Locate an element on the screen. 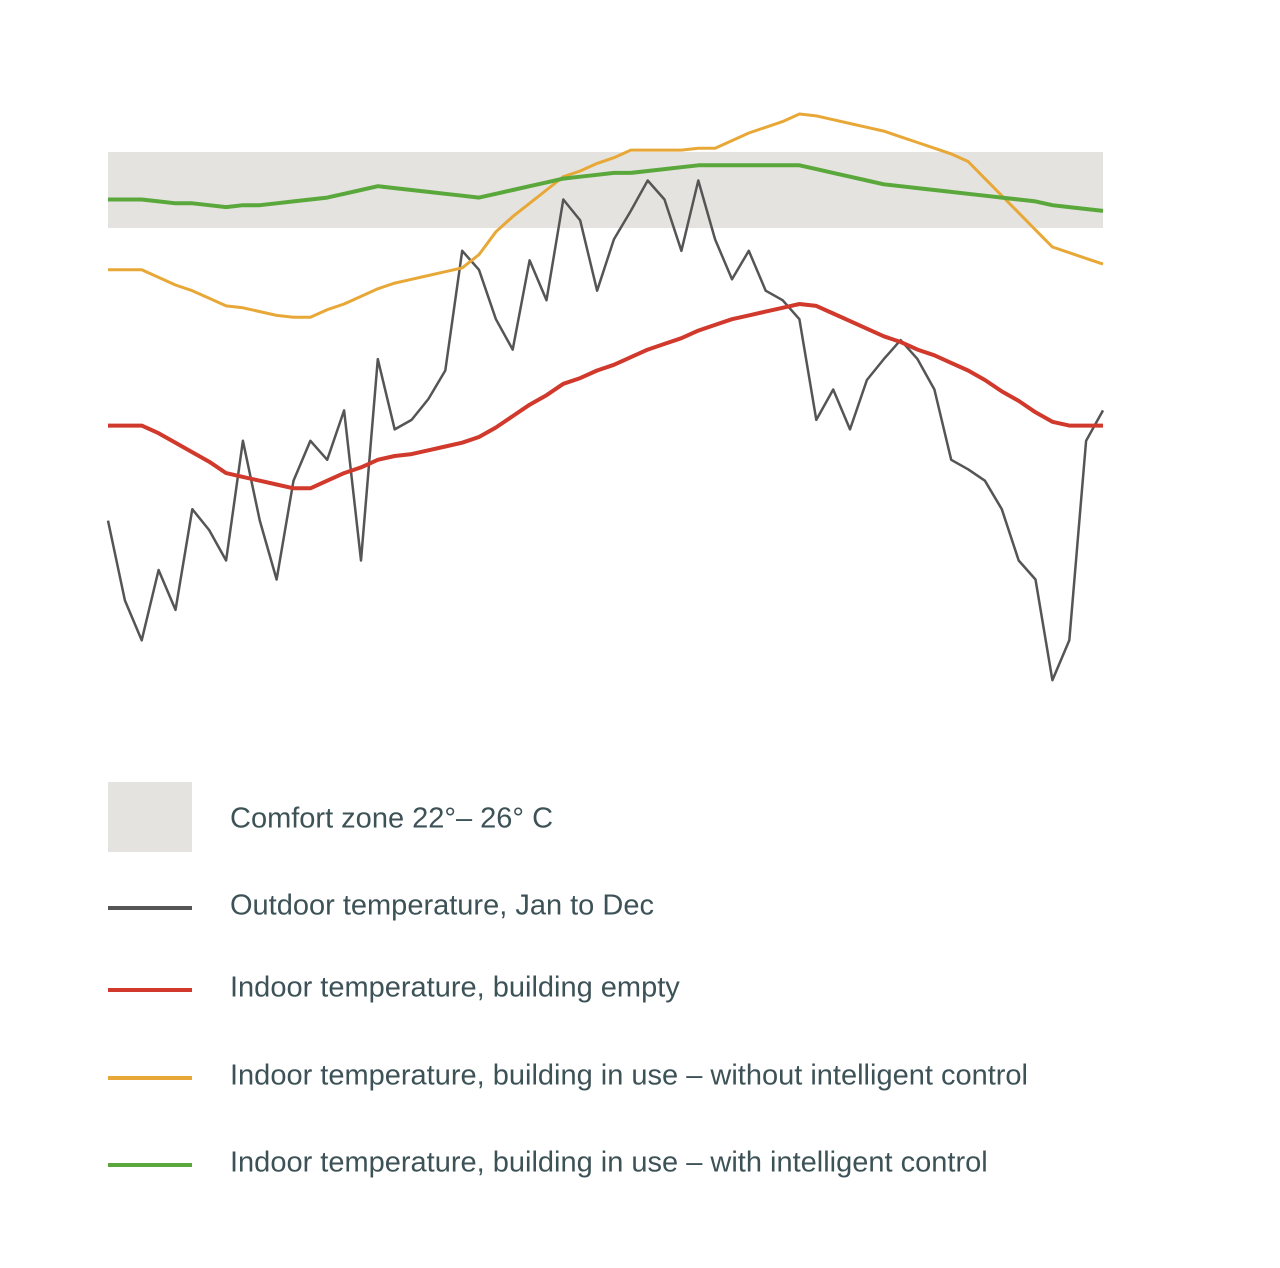  legend-label: Indoor temperature, building empty is located at coordinates (455, 988).